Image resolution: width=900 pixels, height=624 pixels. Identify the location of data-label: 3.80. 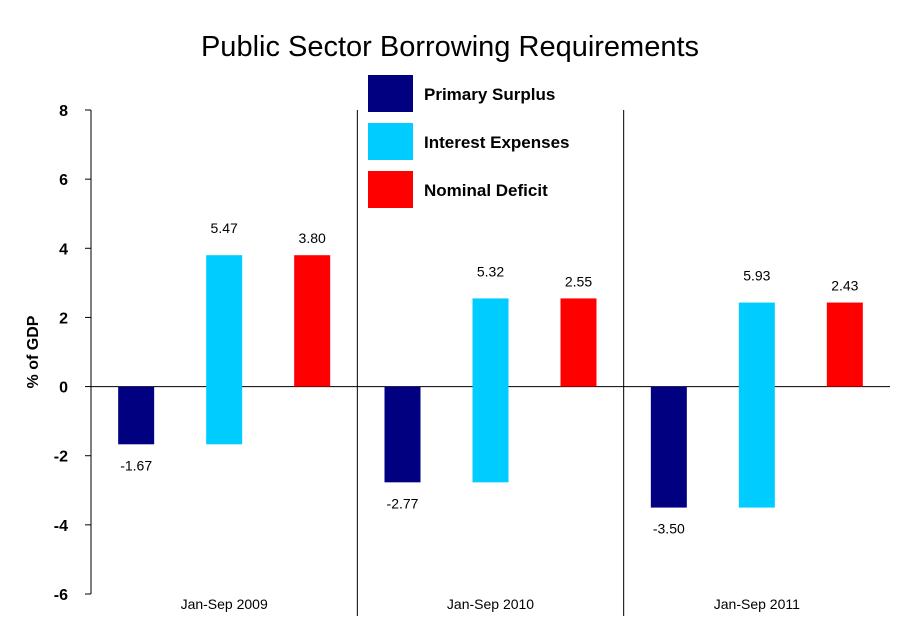
(312, 238).